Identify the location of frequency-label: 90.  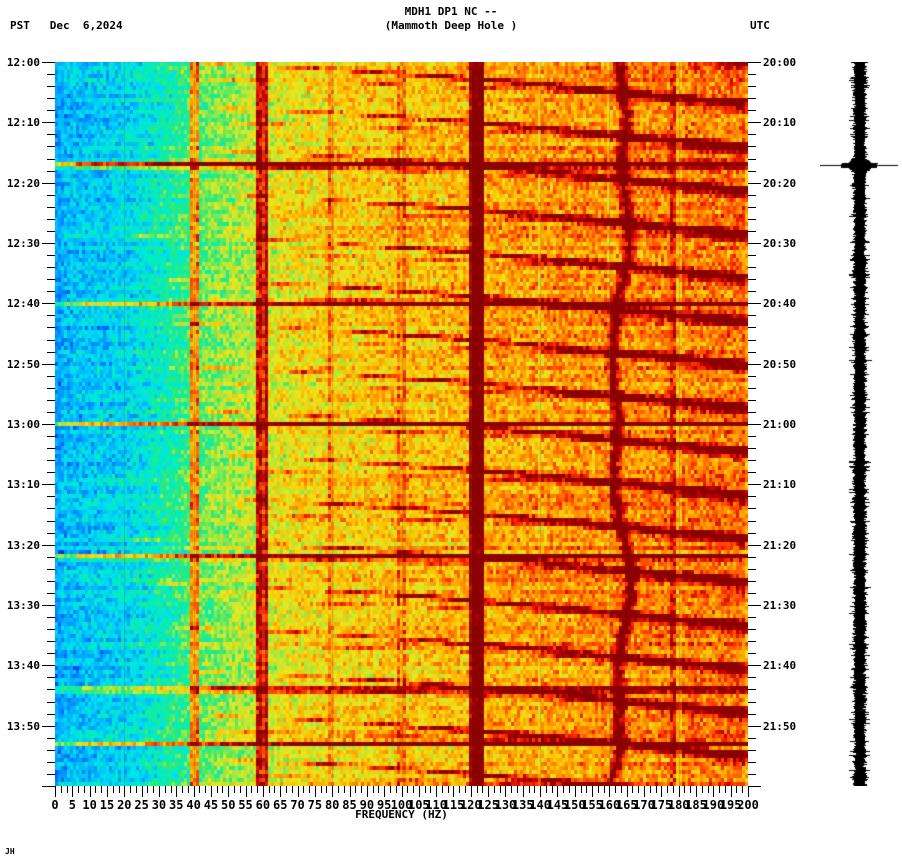
(367, 805).